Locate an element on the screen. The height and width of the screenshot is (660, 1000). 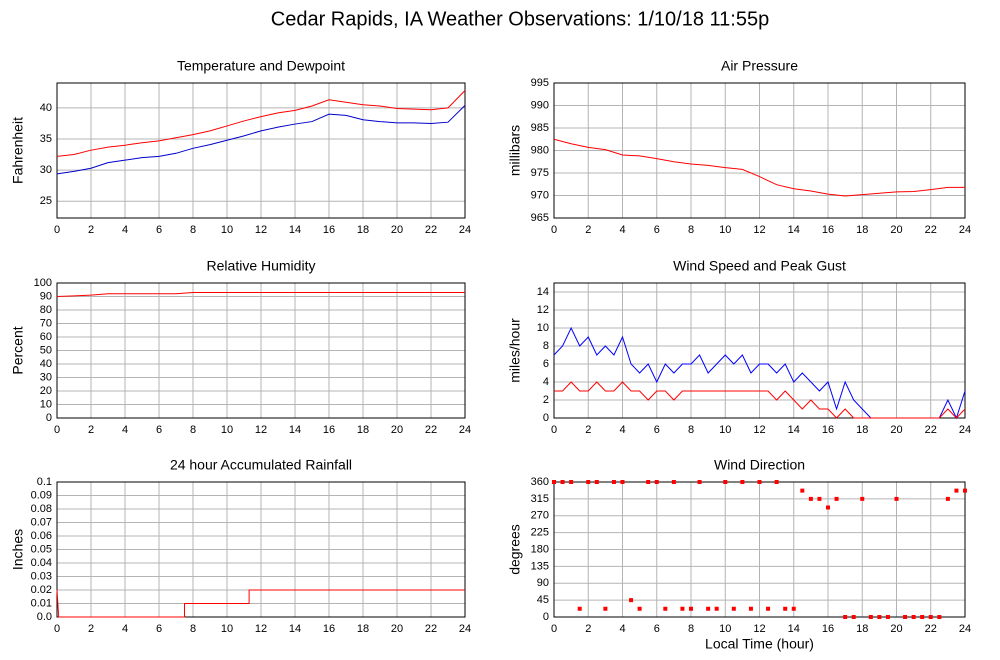
y-tick-label: 0.0 is located at coordinates (44, 617).